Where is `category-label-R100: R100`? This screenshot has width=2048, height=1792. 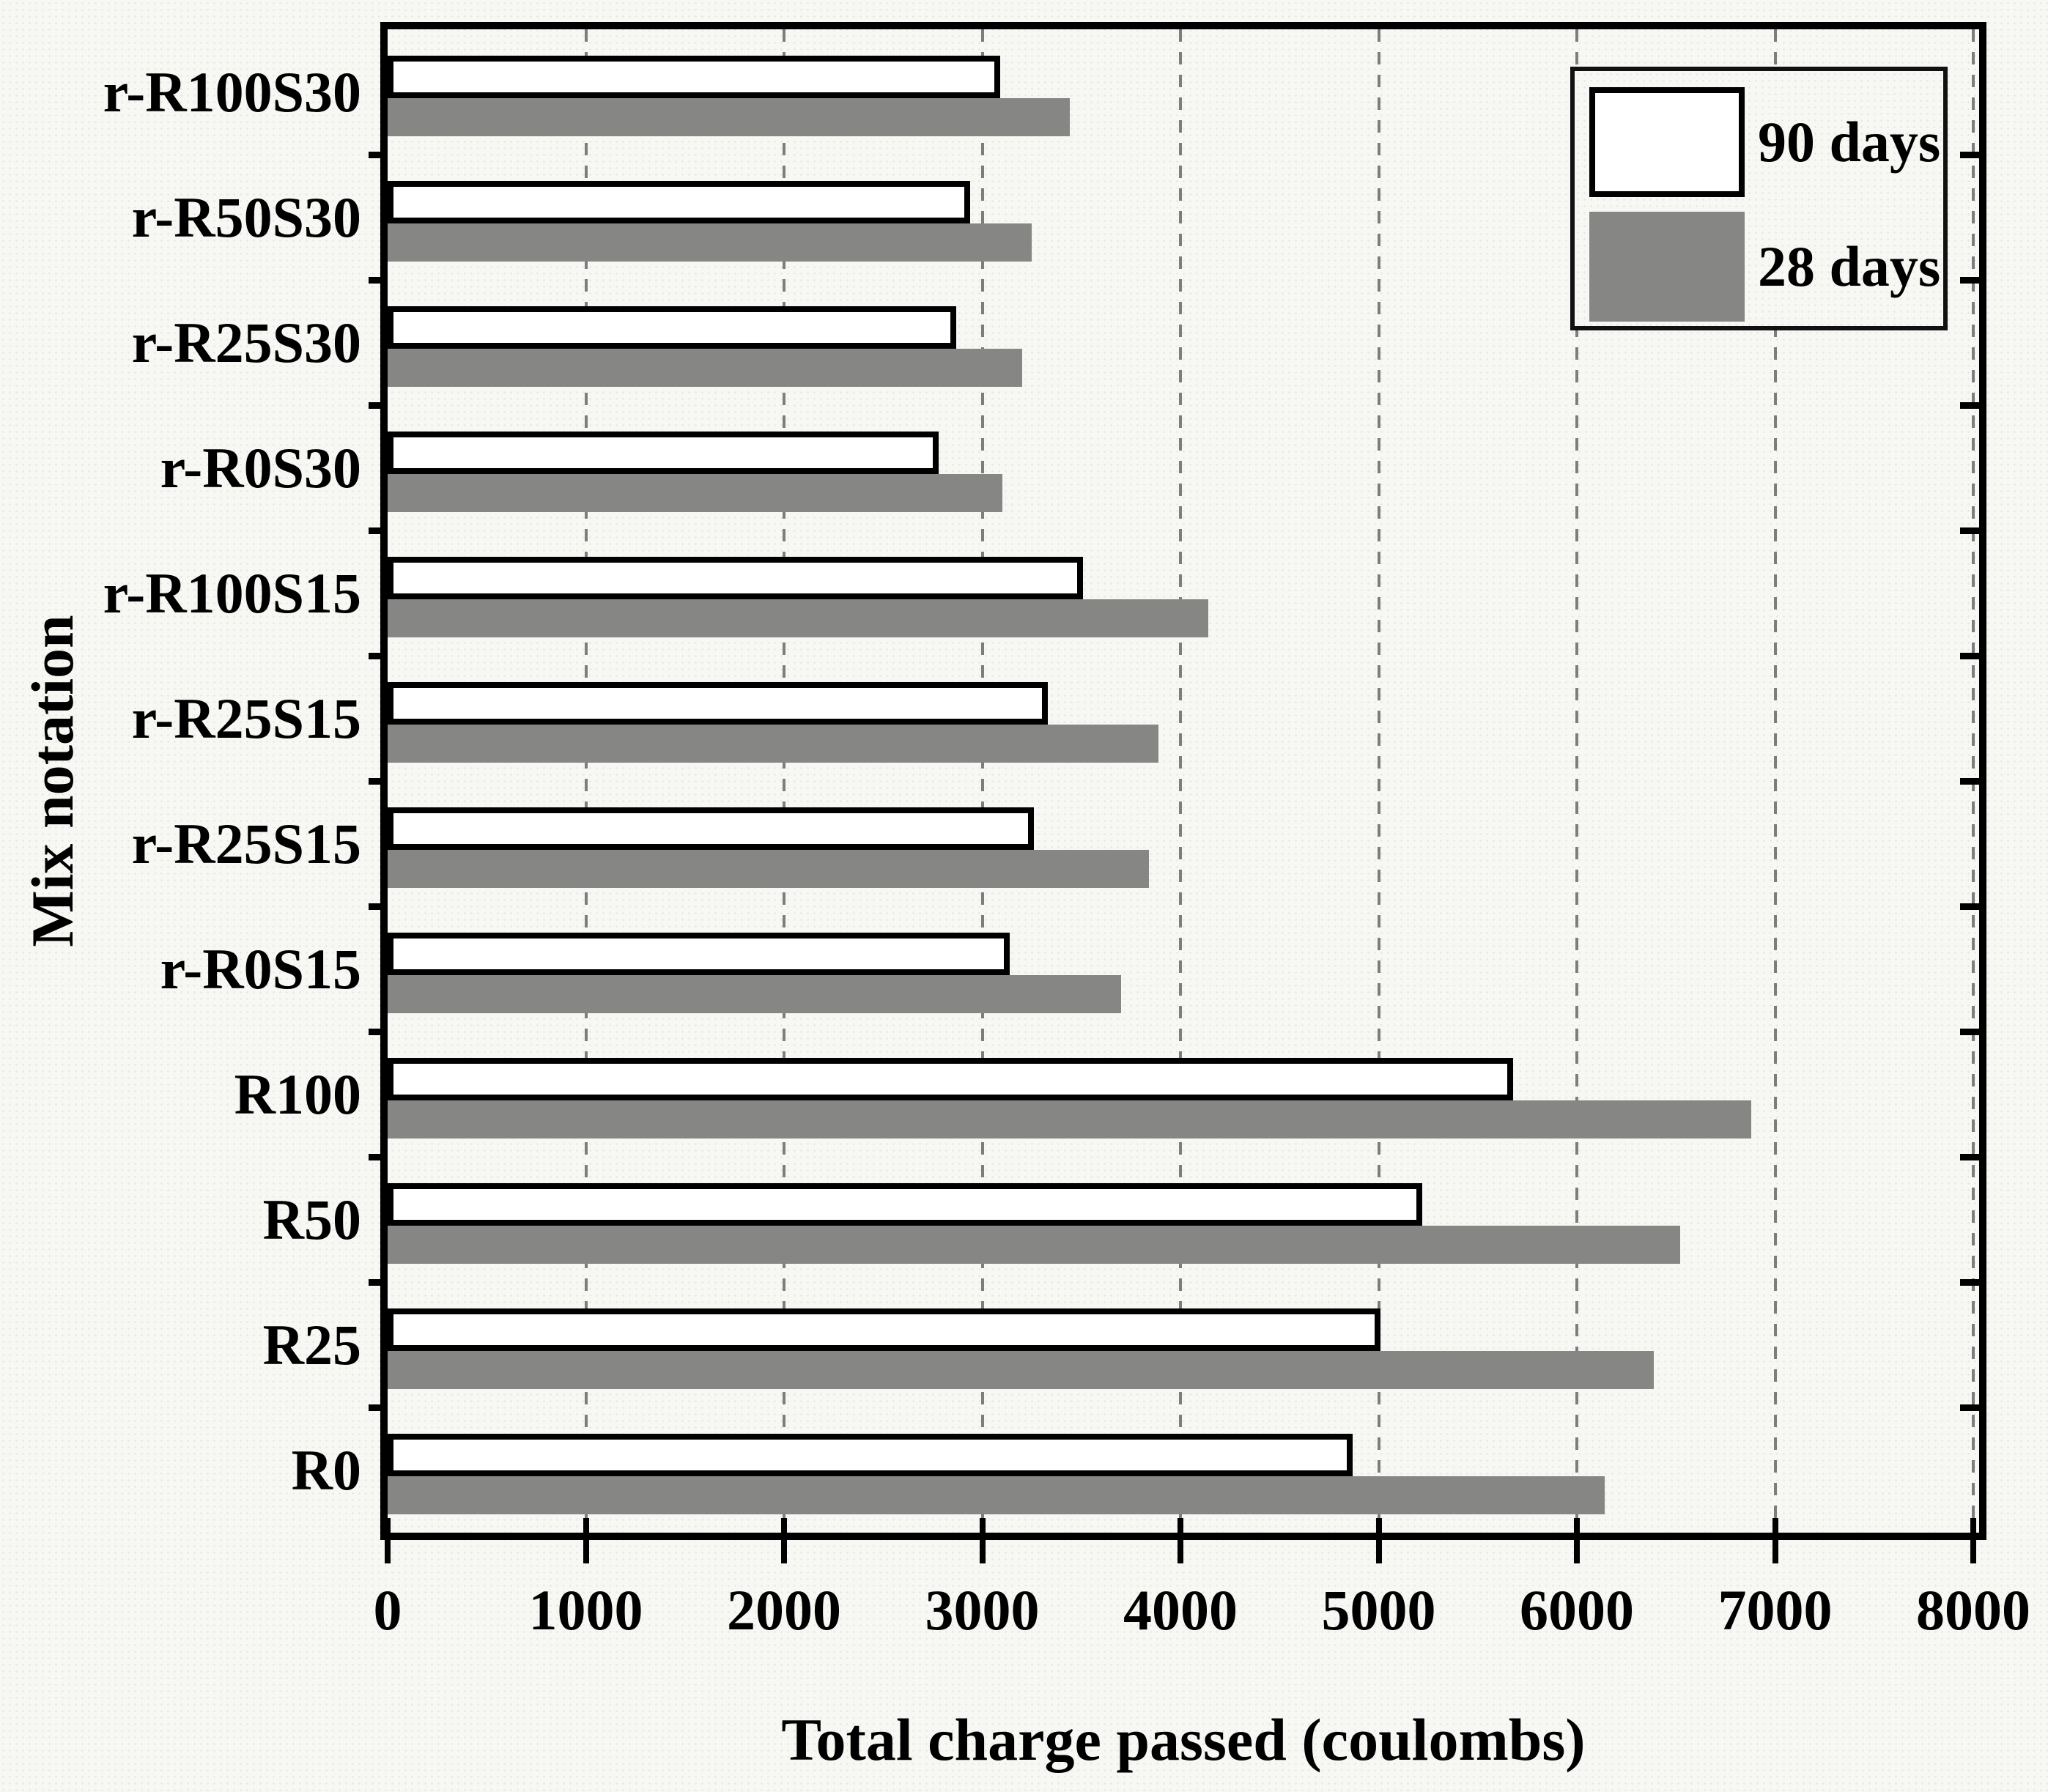 category-label-R100: R100 is located at coordinates (297, 1094).